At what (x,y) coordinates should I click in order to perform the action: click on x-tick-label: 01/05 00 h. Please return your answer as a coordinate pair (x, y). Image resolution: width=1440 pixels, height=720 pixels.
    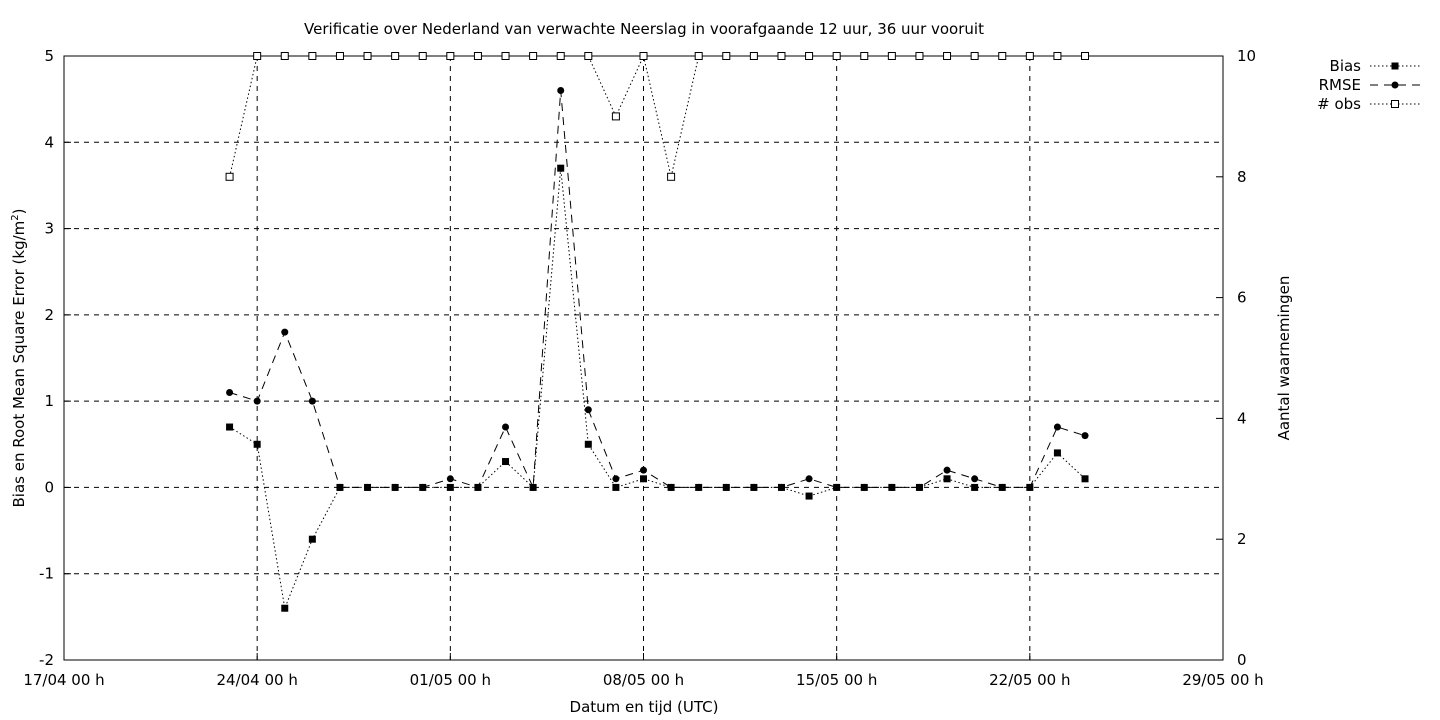
    Looking at the image, I should click on (450, 680).